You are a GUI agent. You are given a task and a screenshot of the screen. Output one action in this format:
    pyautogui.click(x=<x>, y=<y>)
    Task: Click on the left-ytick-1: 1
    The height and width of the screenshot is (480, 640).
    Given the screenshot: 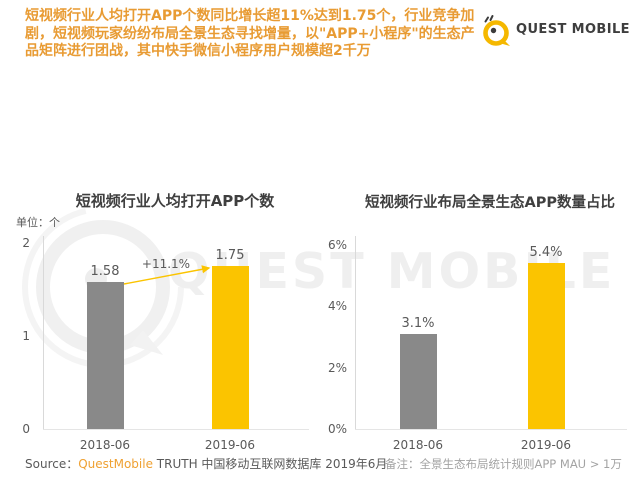 What is the action you would take?
    pyautogui.click(x=26, y=336)
    